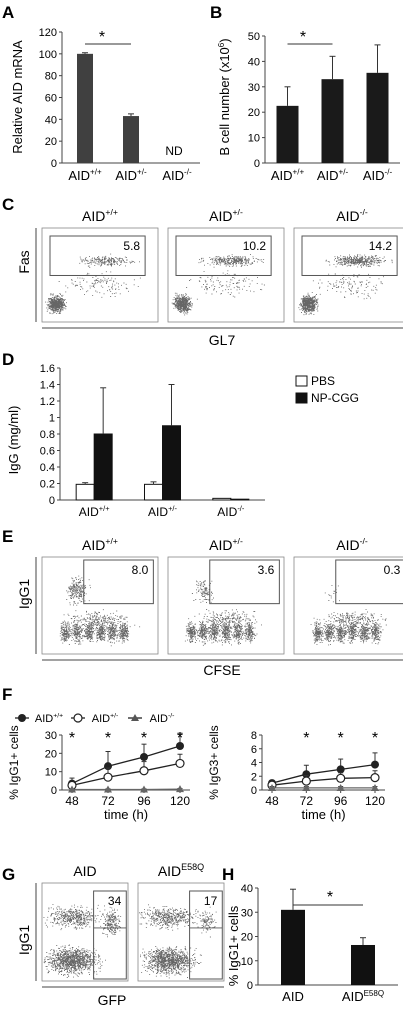 The height and width of the screenshot is (1018, 403). Describe the element at coordinates (299, 172) in the screenshot. I see `pB-xtick-label-0-sup: +/+` at that location.